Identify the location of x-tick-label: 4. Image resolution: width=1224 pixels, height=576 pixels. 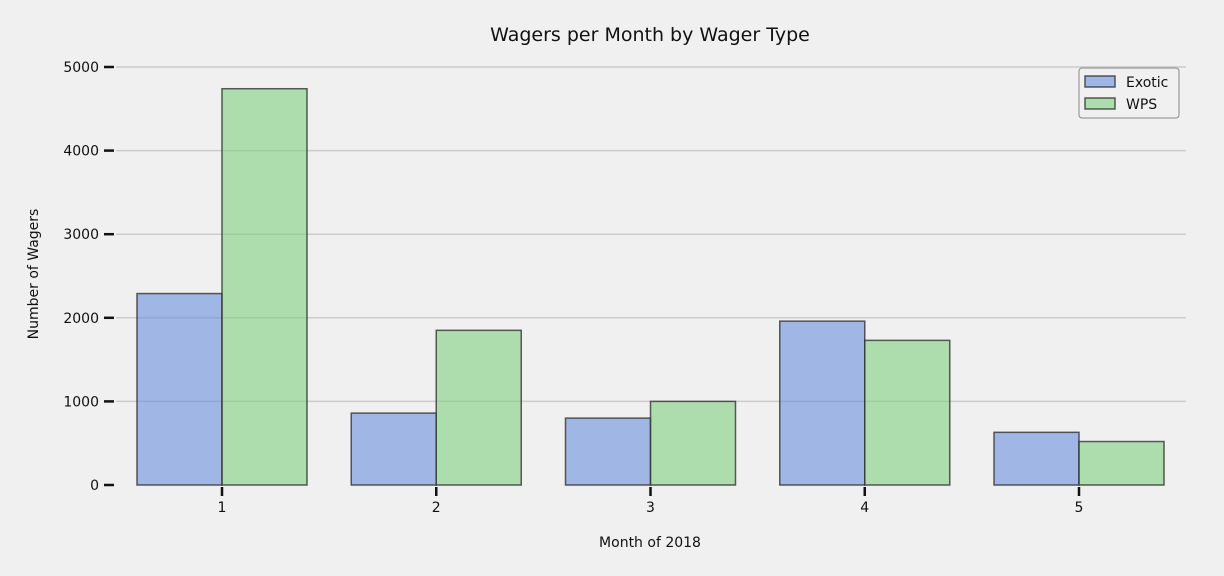
(864, 508).